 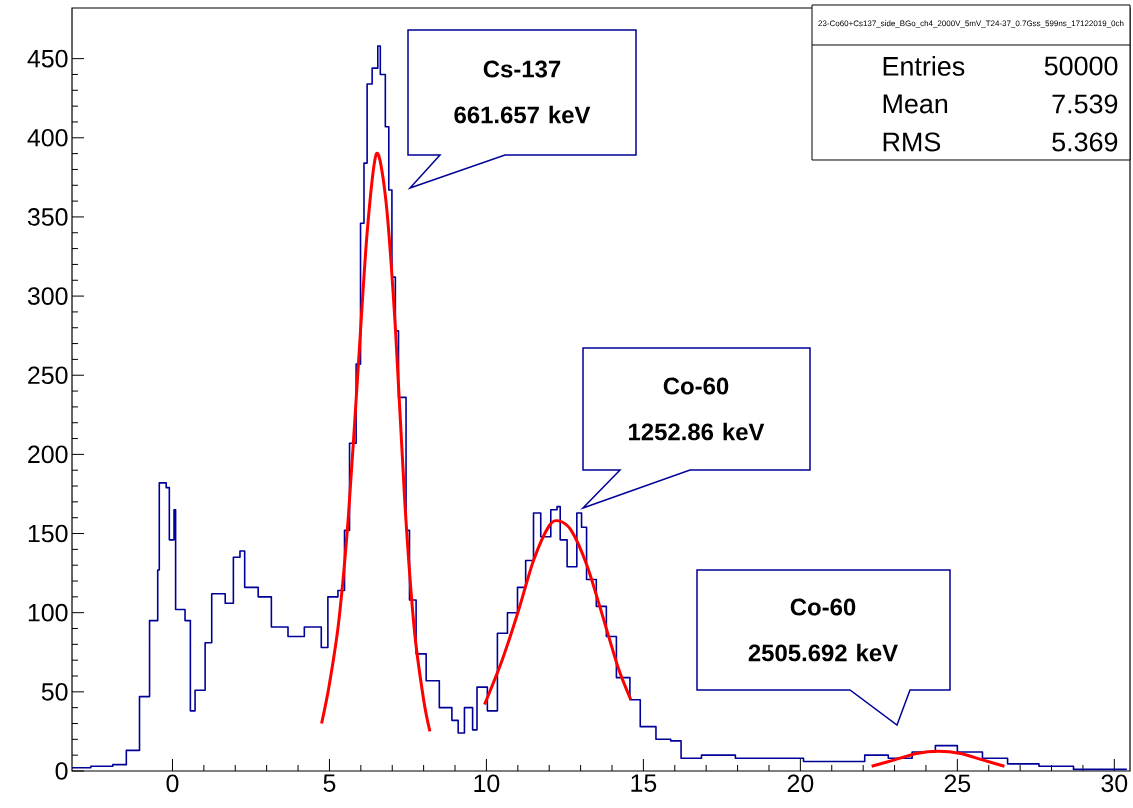 I want to click on y-tick-label: 0, so click(x=61, y=771).